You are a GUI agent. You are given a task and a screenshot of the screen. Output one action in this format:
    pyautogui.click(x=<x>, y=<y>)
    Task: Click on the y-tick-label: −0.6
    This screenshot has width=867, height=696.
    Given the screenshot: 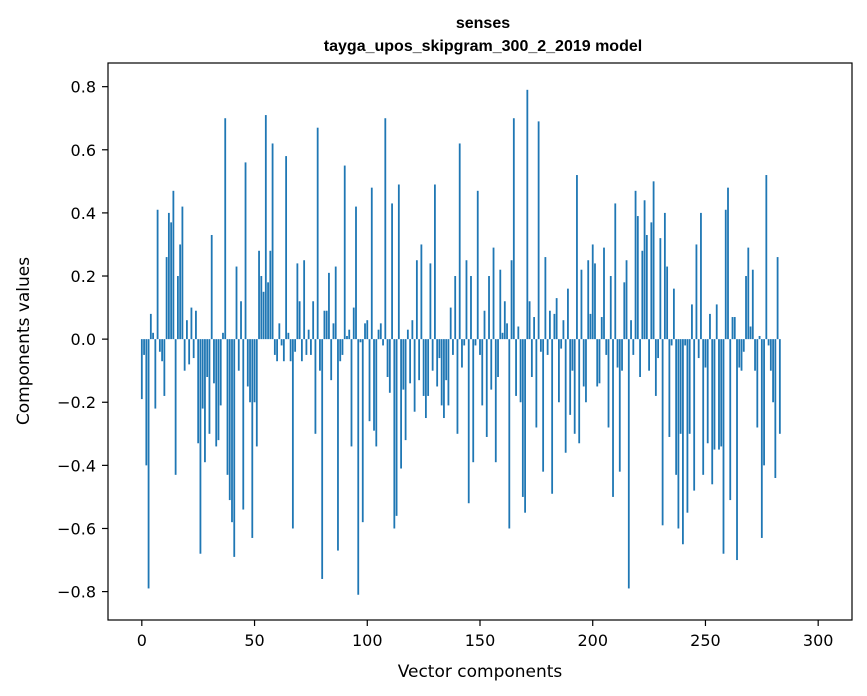 What is the action you would take?
    pyautogui.click(x=76, y=528)
    